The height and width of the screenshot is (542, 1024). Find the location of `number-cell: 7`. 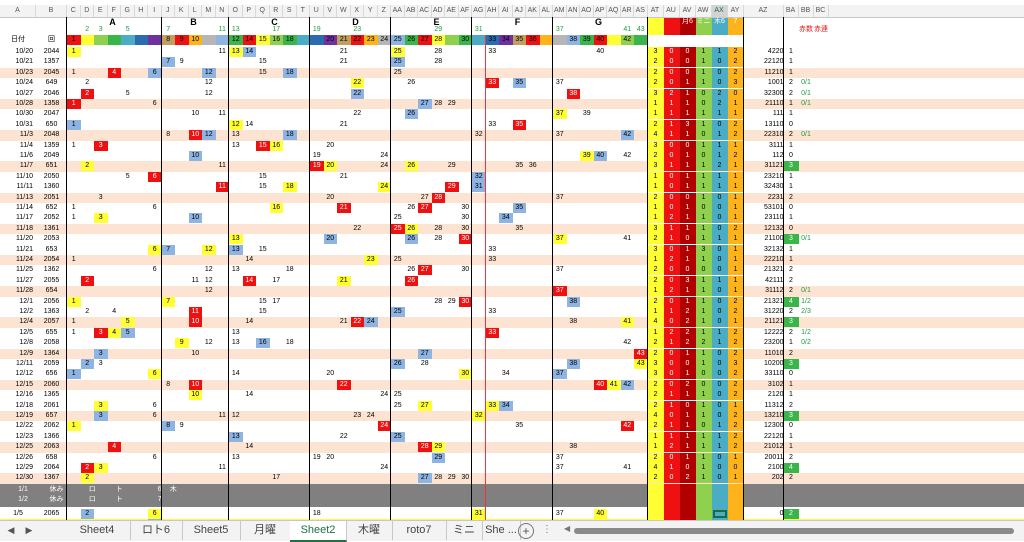

number-cell: 7 is located at coordinates (168, 249).